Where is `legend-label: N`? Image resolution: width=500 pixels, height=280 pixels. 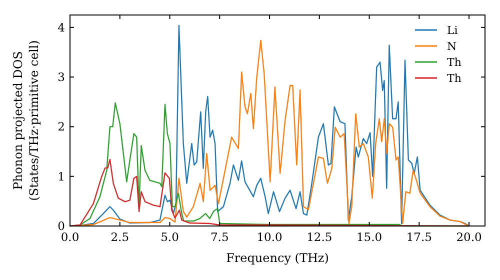 legend-label: N is located at coordinates (452, 46).